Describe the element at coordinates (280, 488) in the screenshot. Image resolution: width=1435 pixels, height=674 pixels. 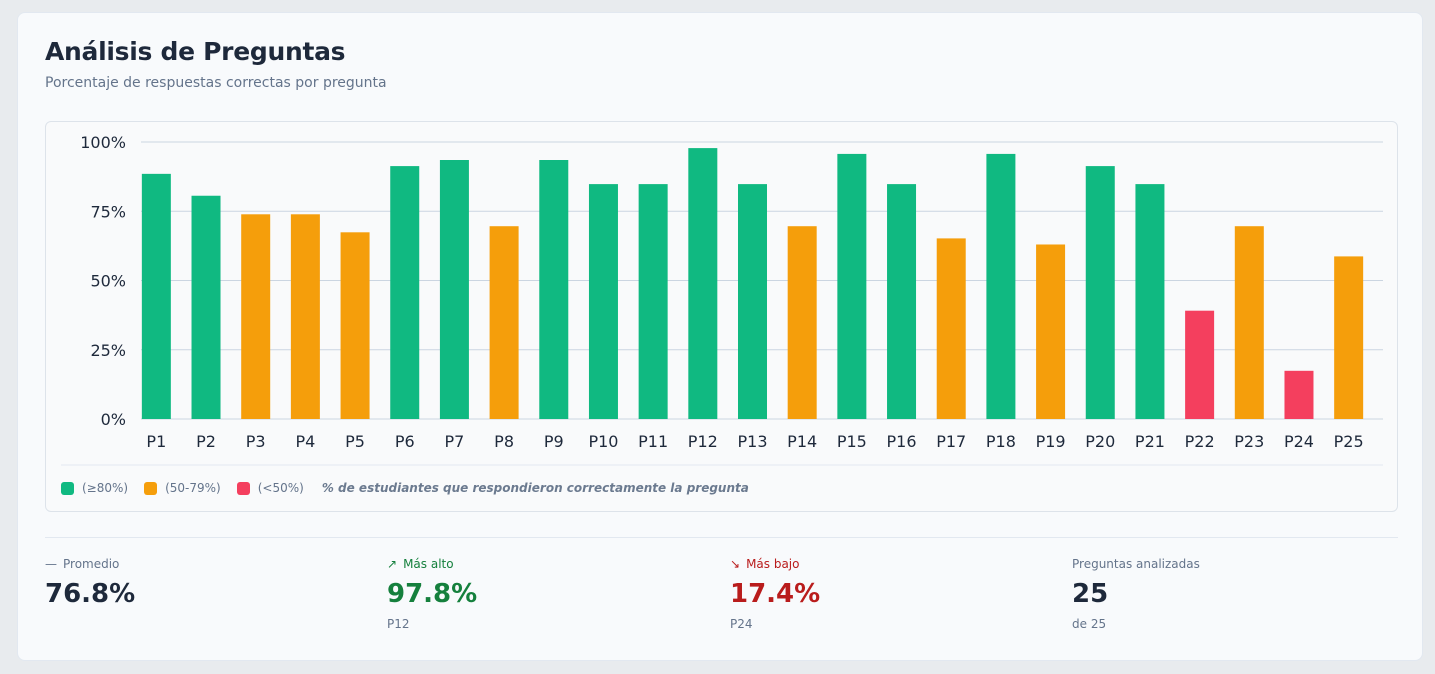
I see `legend-label-low: (<50%)` at that location.